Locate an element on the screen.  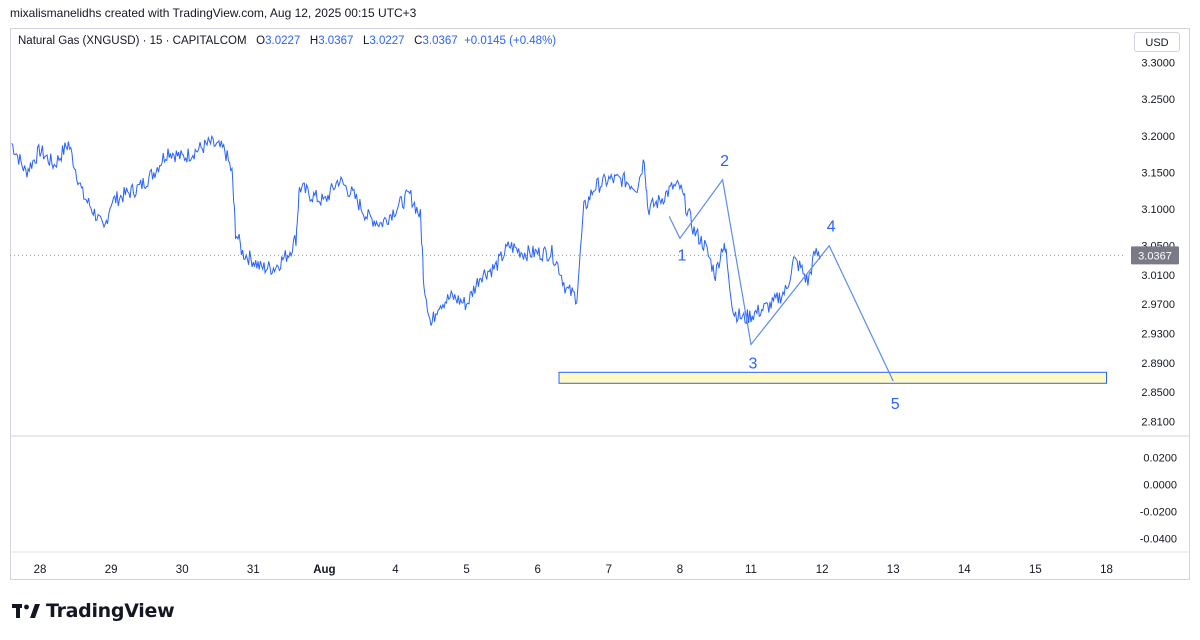
price-tick-label: 2.9700 is located at coordinates (1158, 305).